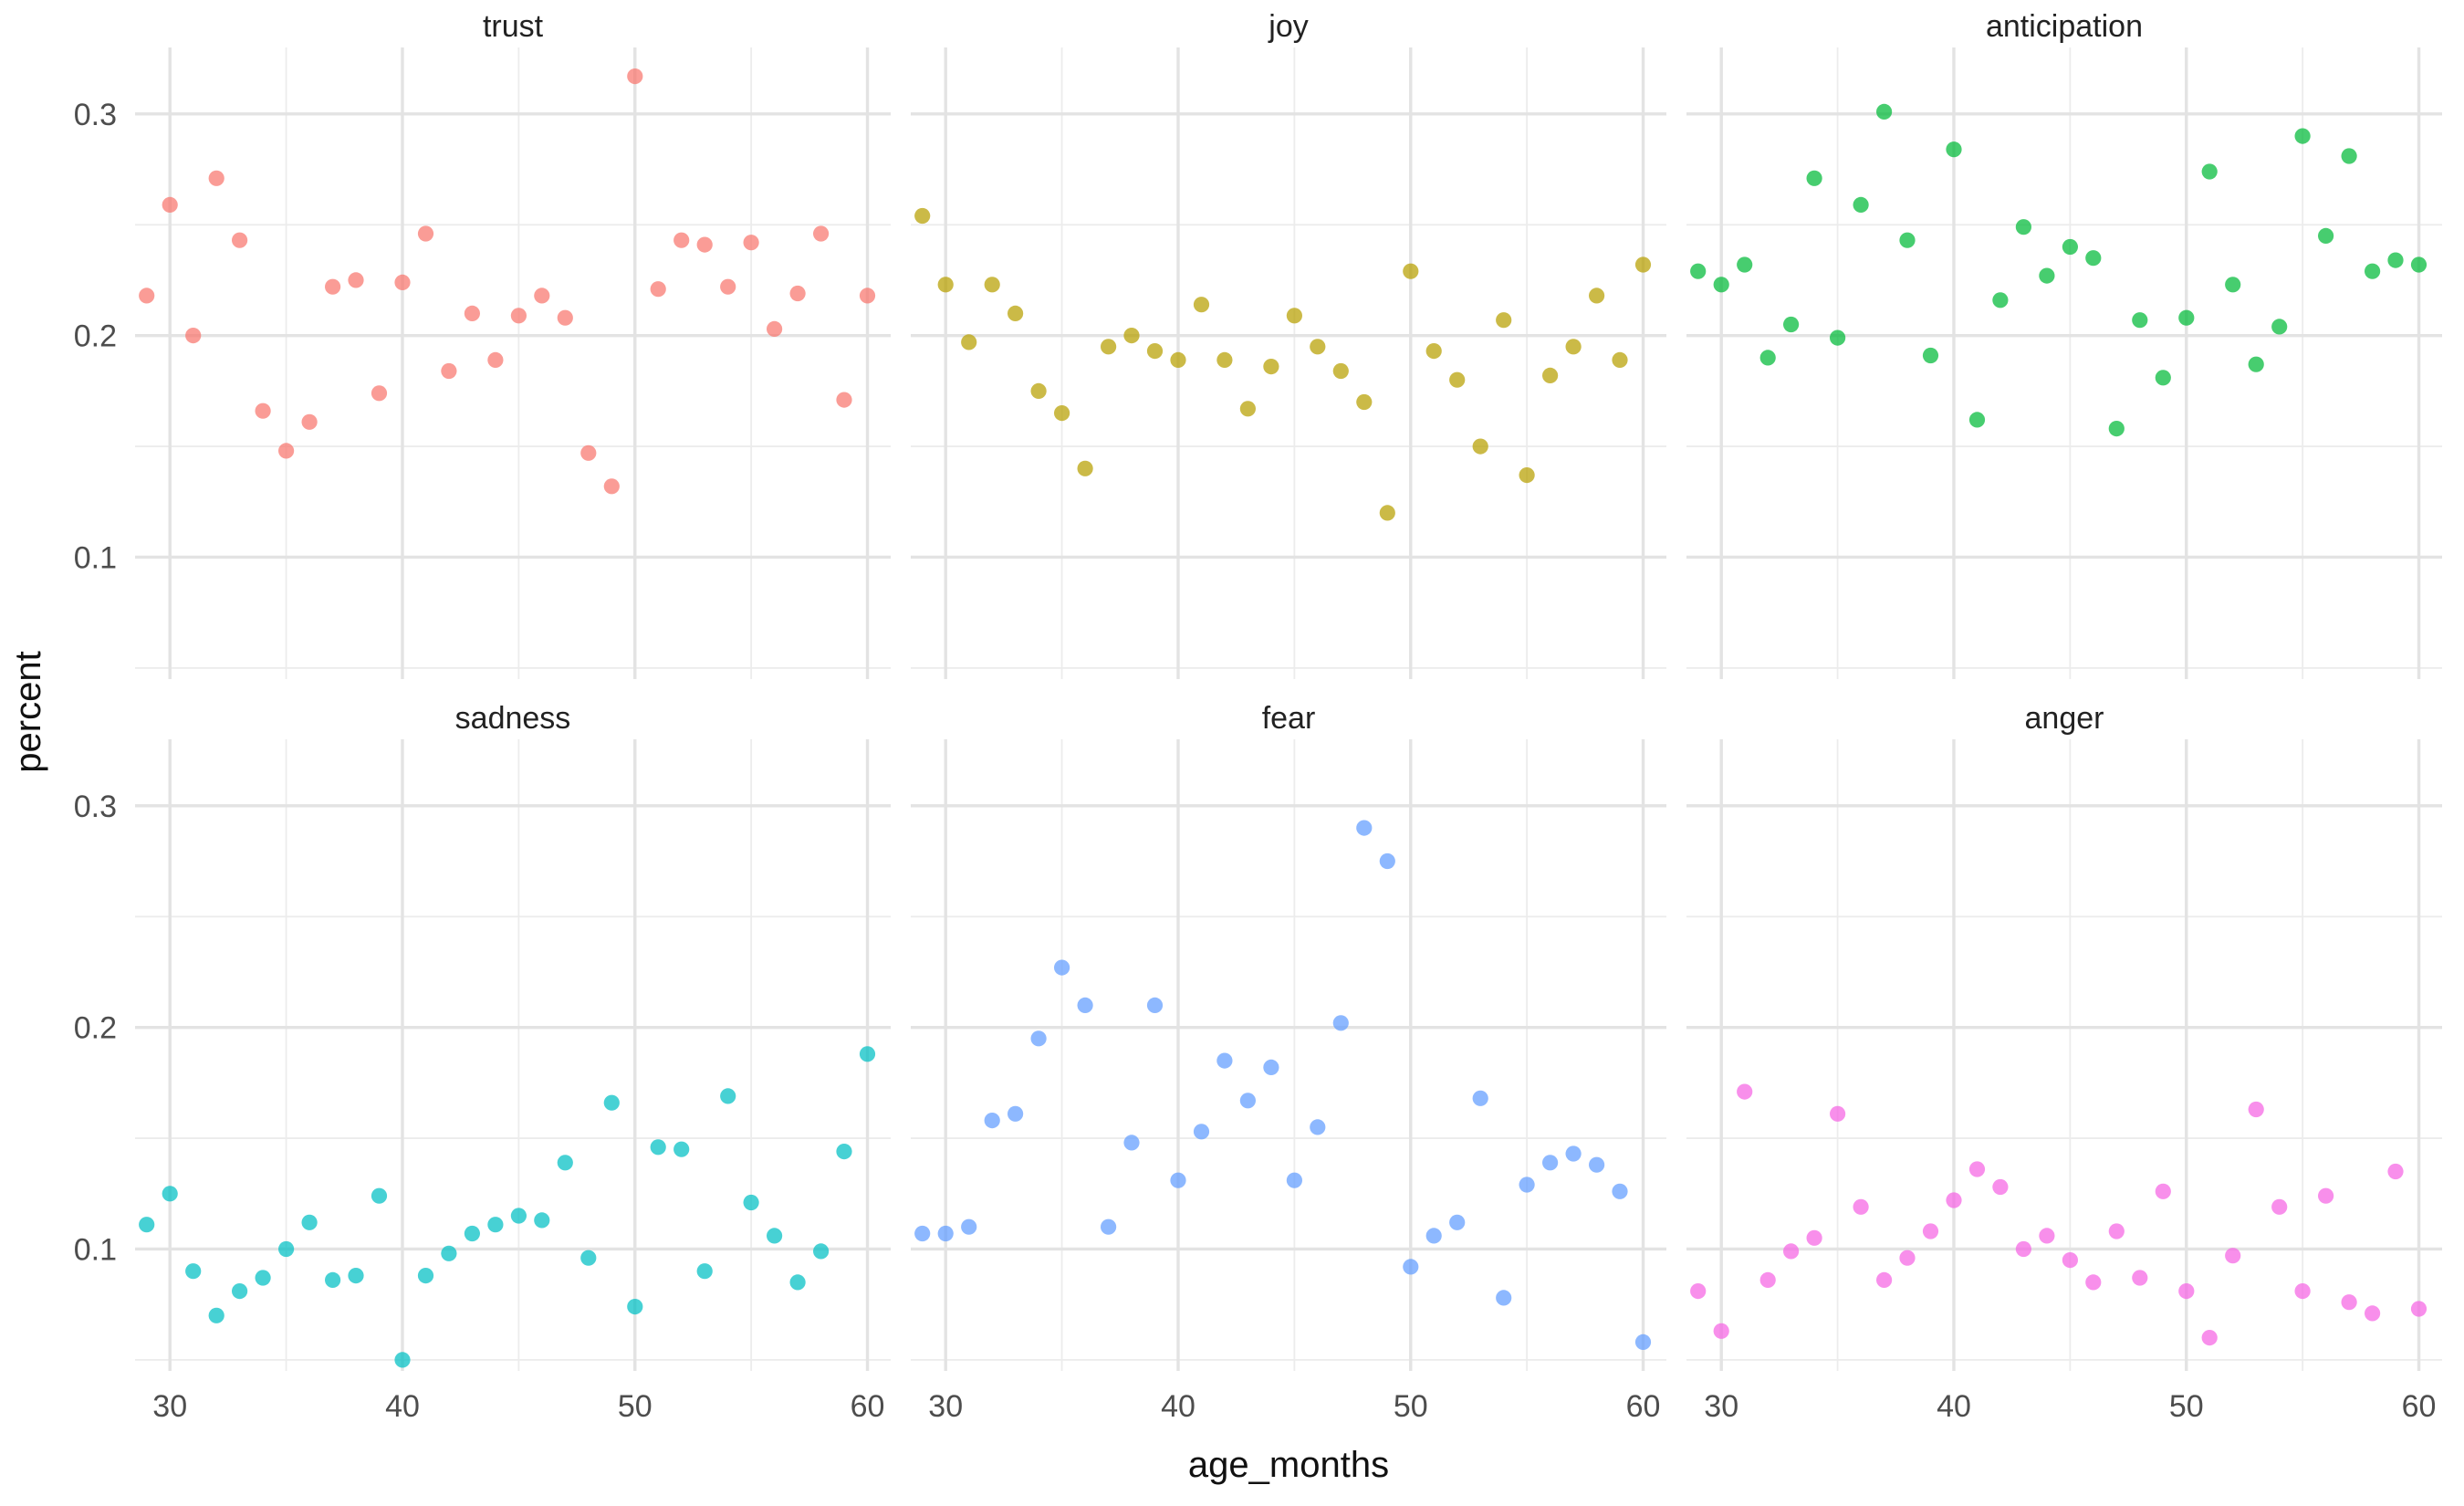  I want to click on y-tick-label: 0.3, so click(95, 807).